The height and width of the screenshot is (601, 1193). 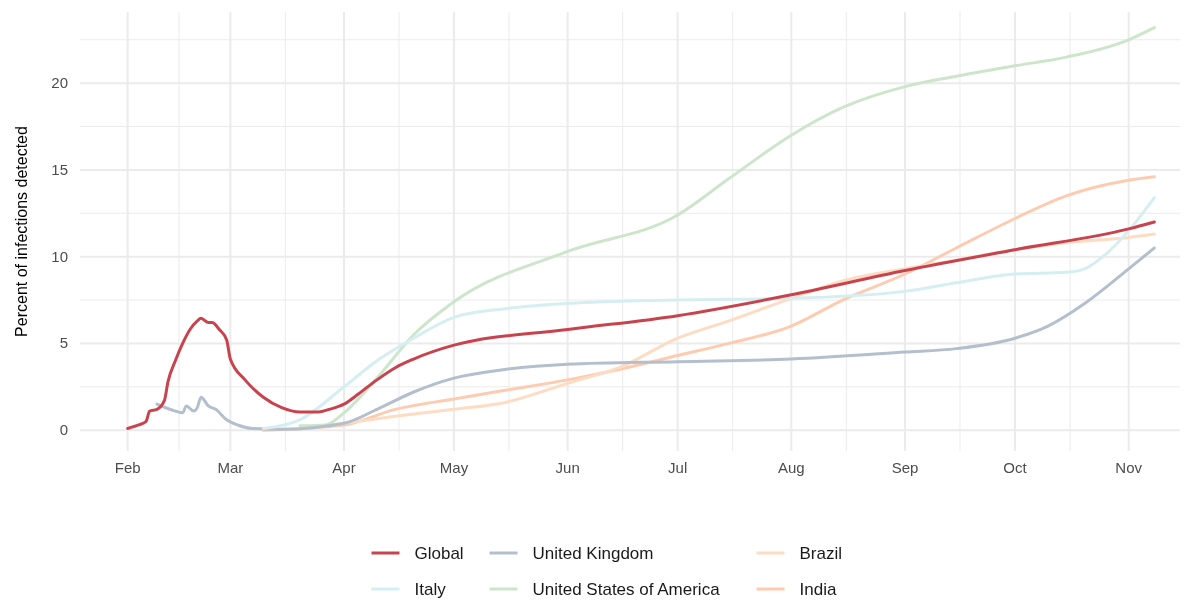 I want to click on legend-label: Italy, so click(x=430, y=589).